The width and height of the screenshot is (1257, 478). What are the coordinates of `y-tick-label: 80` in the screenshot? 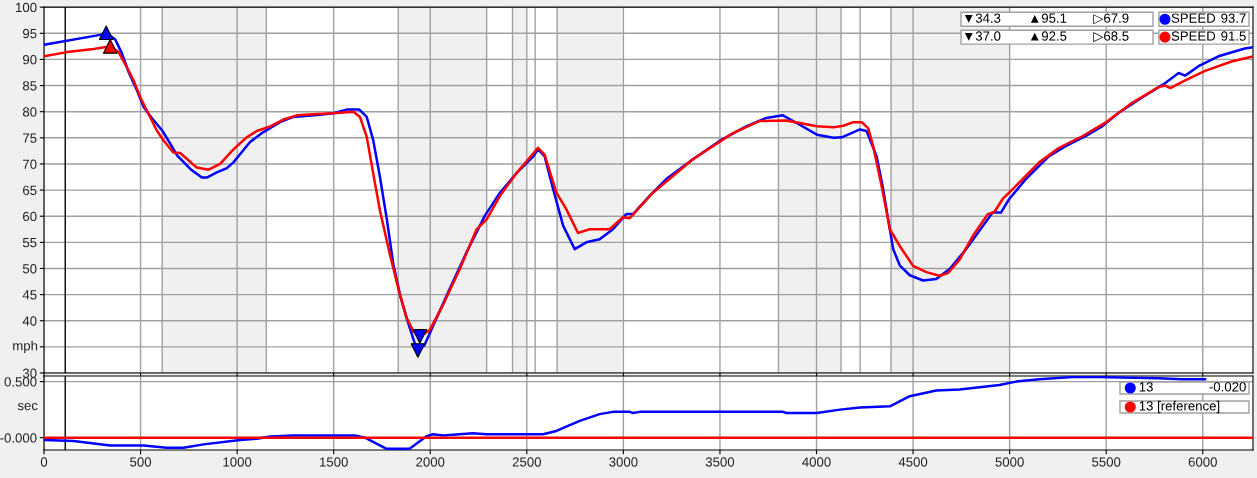 It's located at (29, 112).